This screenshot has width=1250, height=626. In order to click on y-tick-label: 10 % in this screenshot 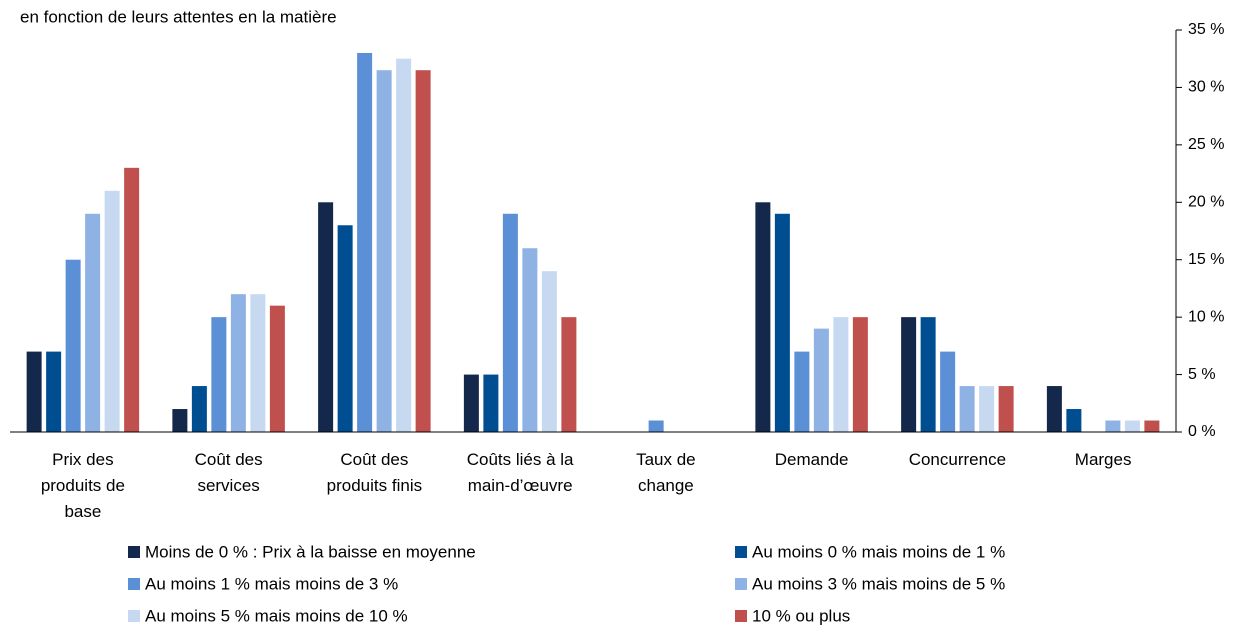, I will do `click(1206, 316)`.